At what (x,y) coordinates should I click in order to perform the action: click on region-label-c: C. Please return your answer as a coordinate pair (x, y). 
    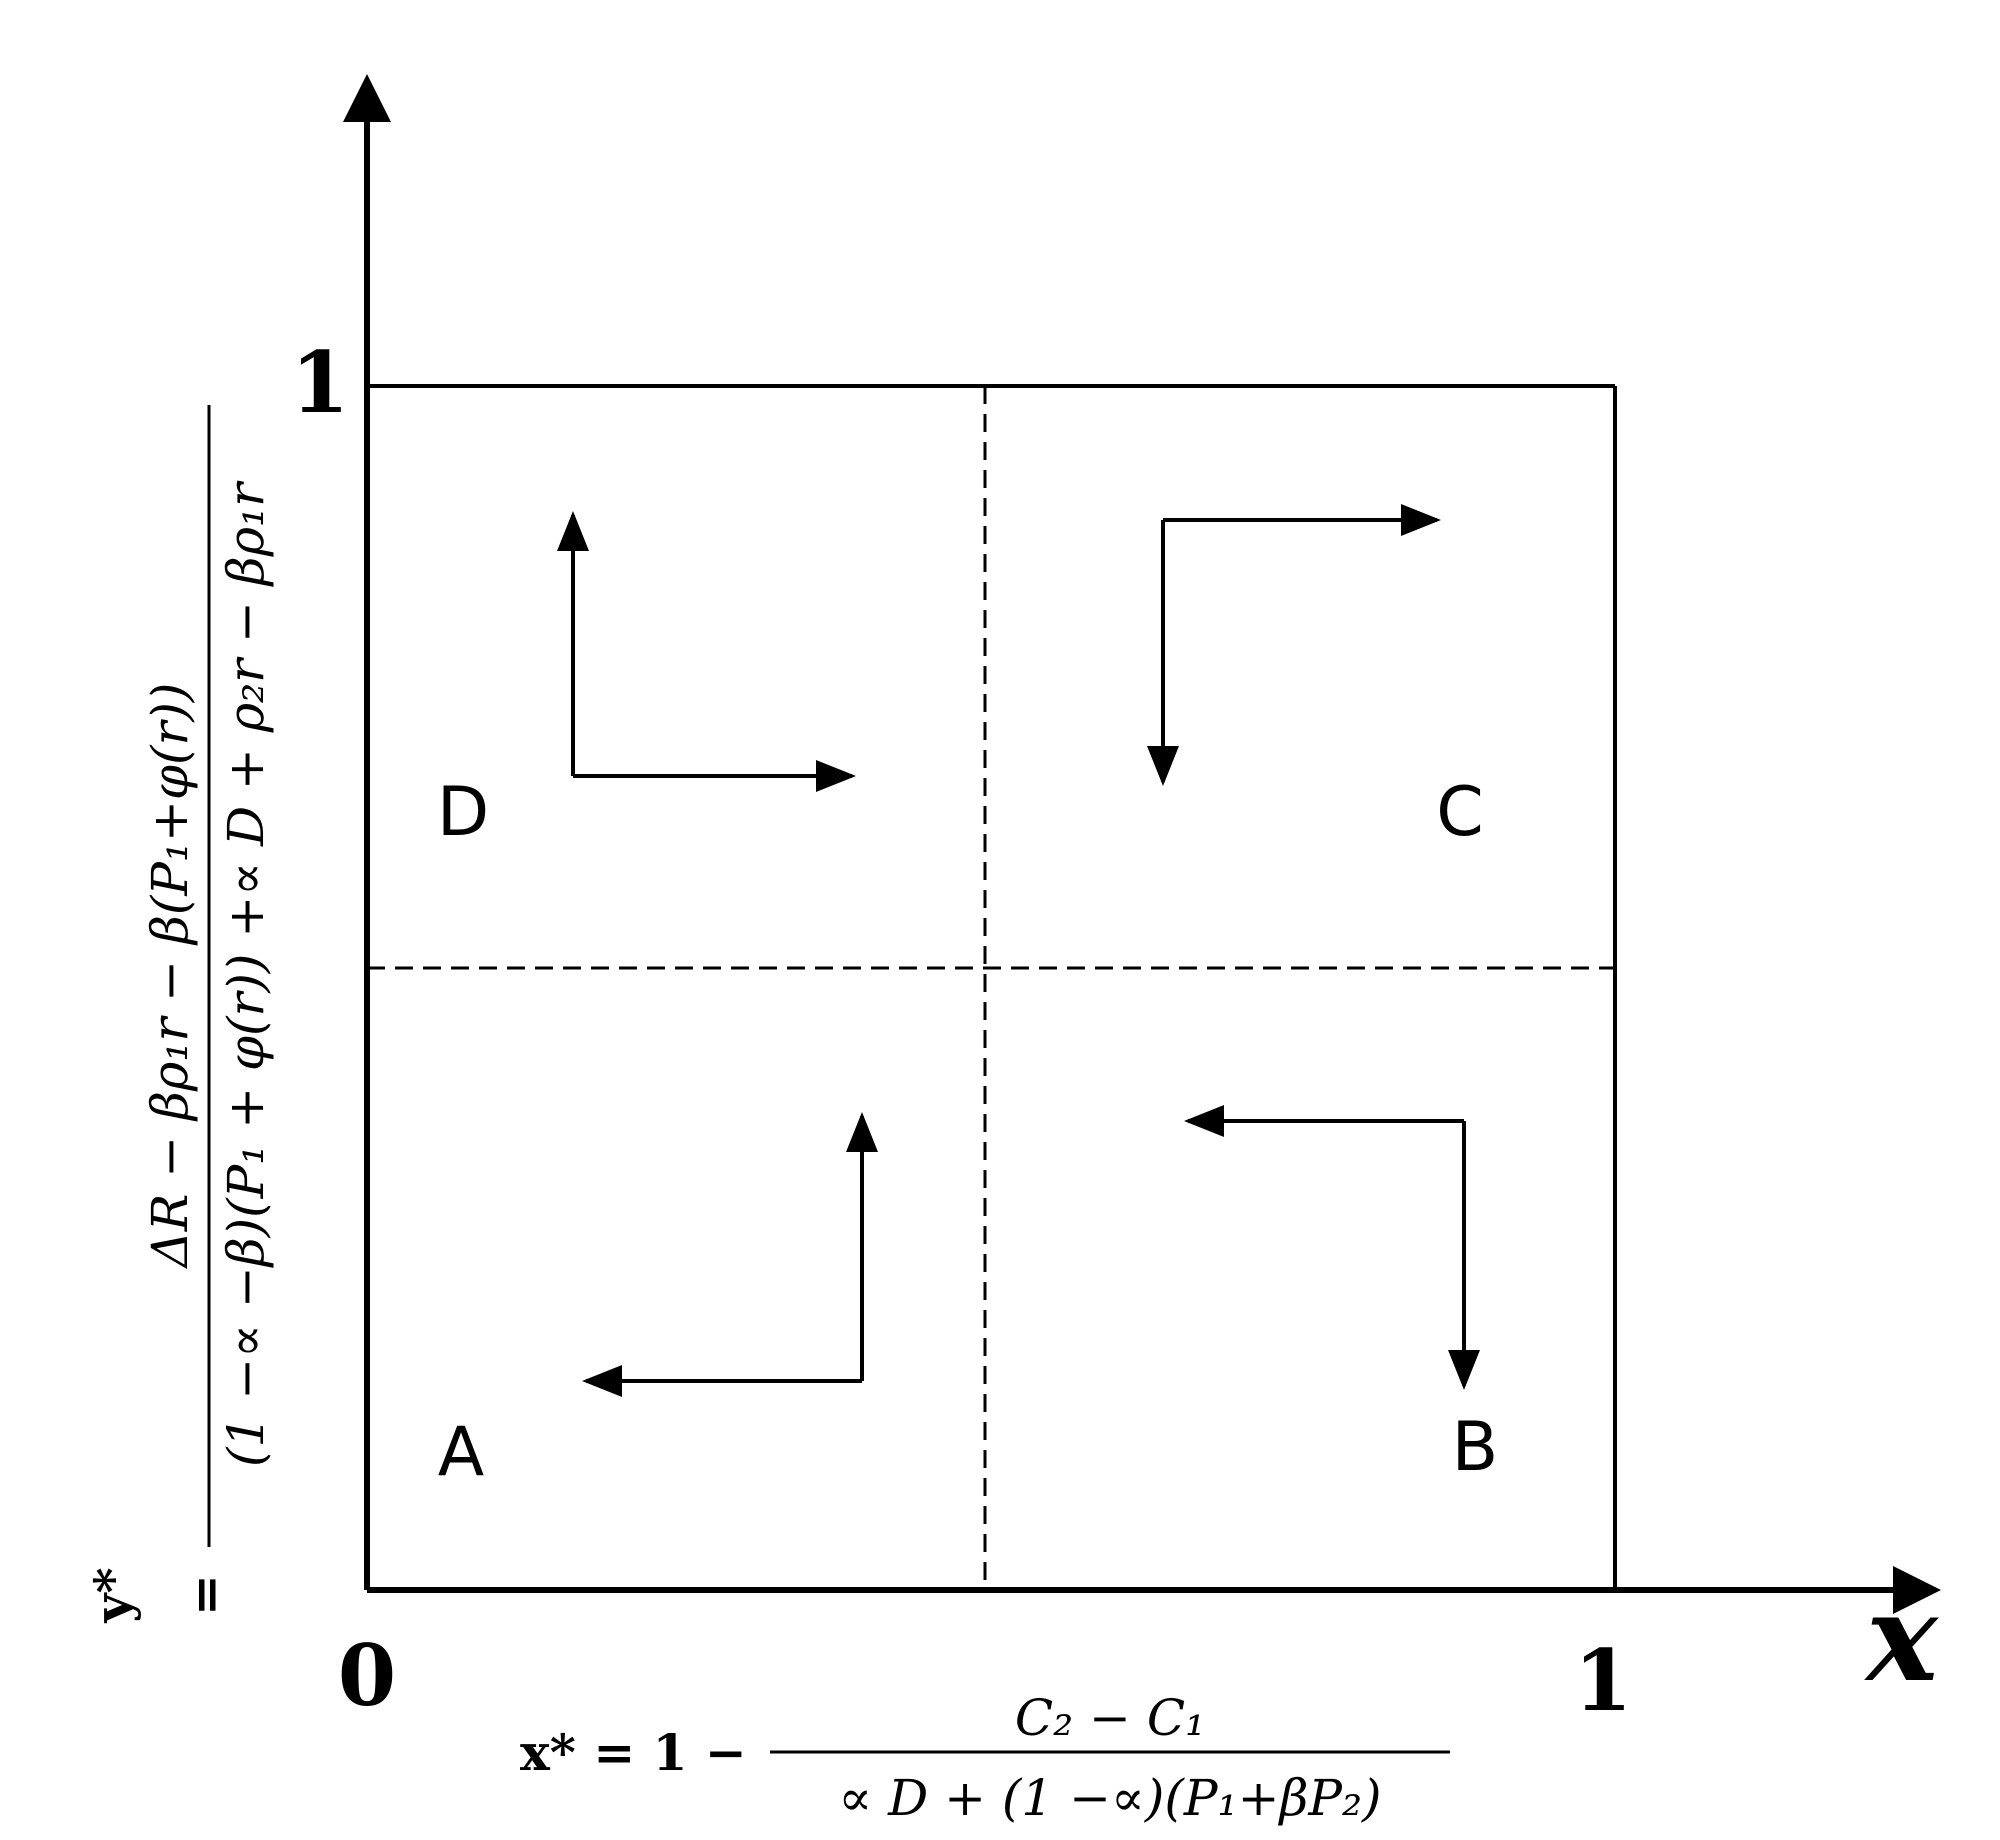
    Looking at the image, I should click on (1459, 812).